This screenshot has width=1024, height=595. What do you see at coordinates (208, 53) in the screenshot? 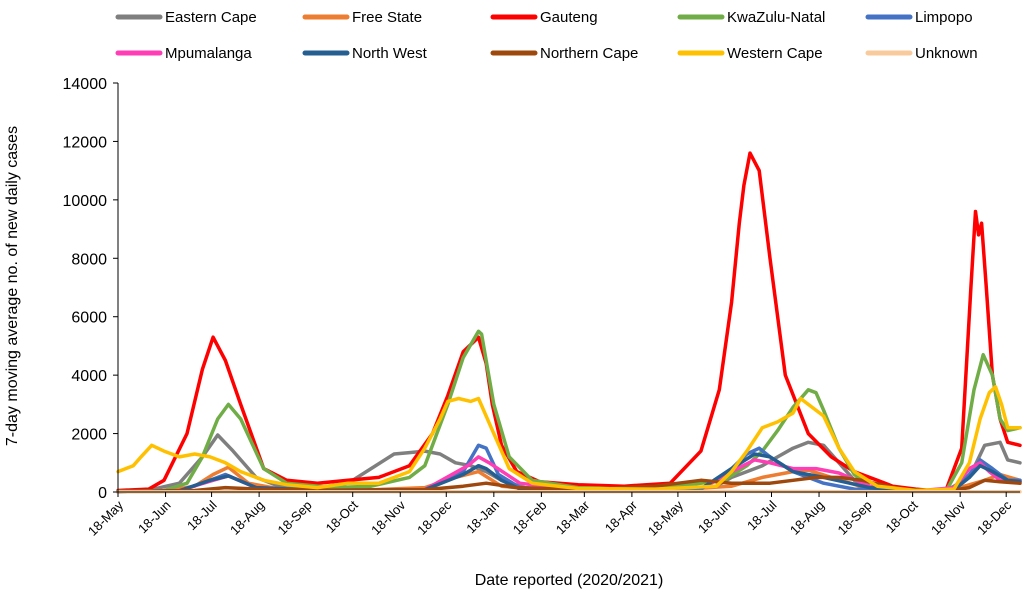
I see `legend-label-mpumalanga: Mpumalanga` at bounding box center [208, 53].